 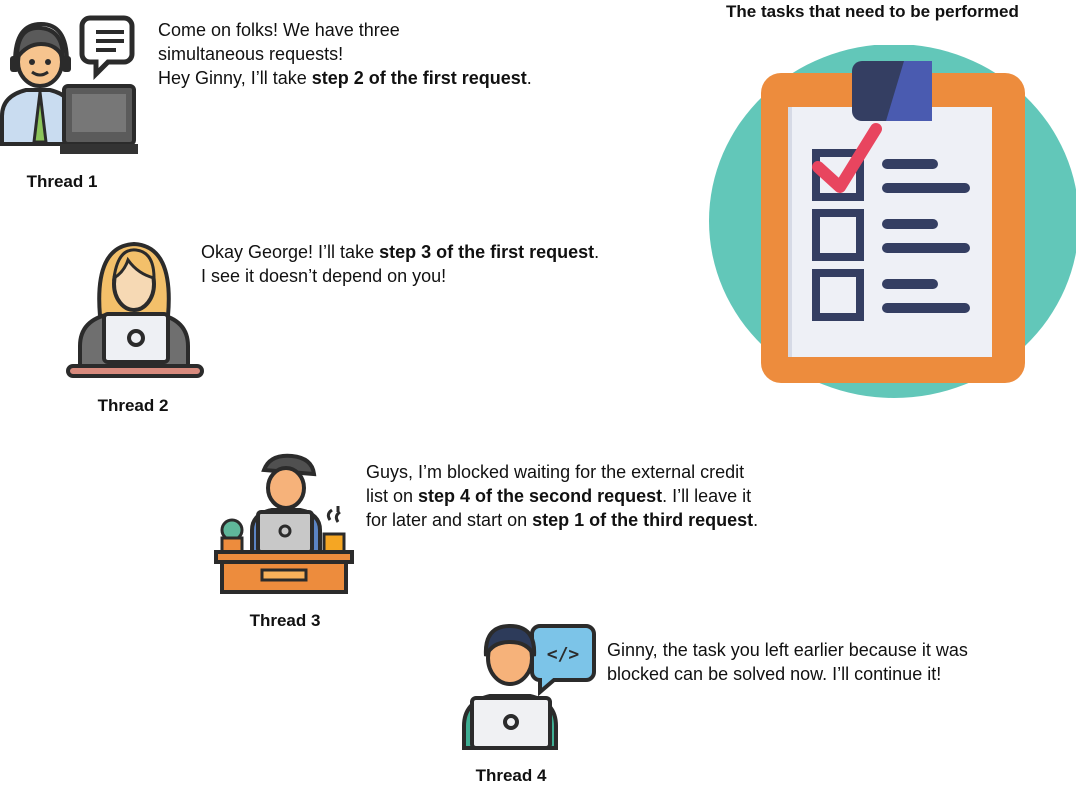 What do you see at coordinates (62, 181) in the screenshot?
I see `thread-1-label: Thread 1` at bounding box center [62, 181].